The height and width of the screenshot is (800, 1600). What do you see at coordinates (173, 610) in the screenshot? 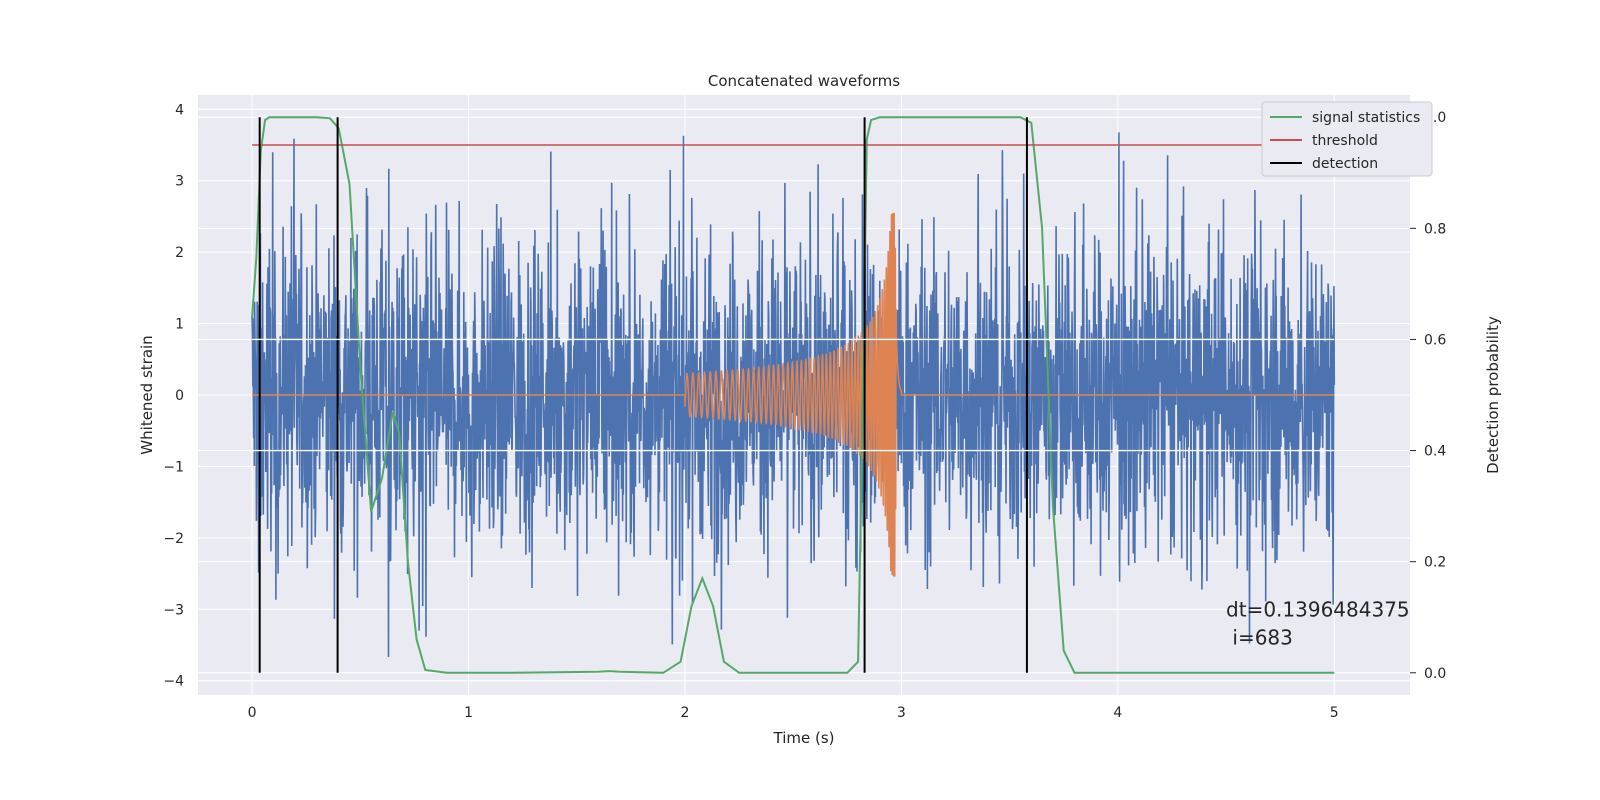
I see `y-tick-label: −3` at bounding box center [173, 610].